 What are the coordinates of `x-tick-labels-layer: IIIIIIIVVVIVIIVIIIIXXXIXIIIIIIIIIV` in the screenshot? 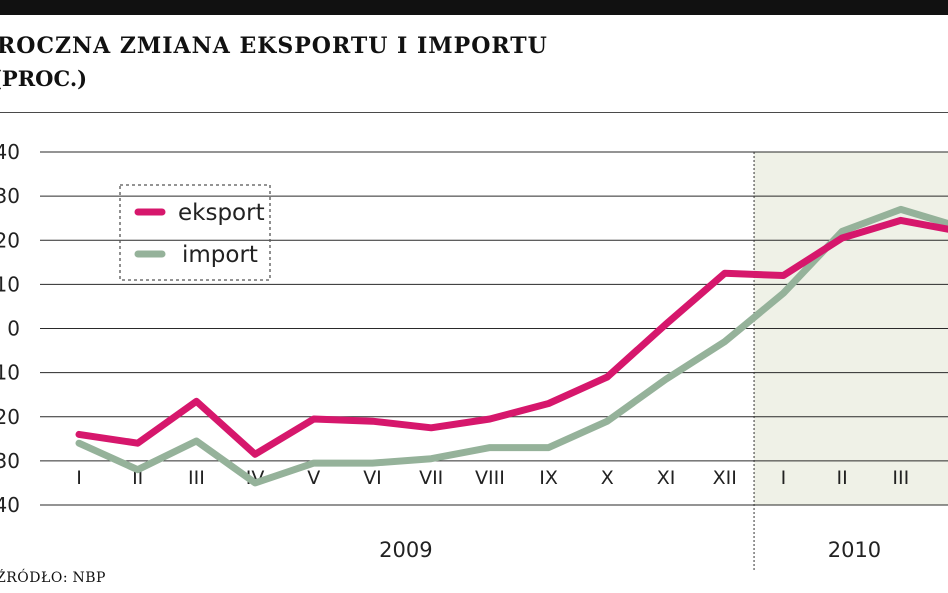 It's located at (492, 478).